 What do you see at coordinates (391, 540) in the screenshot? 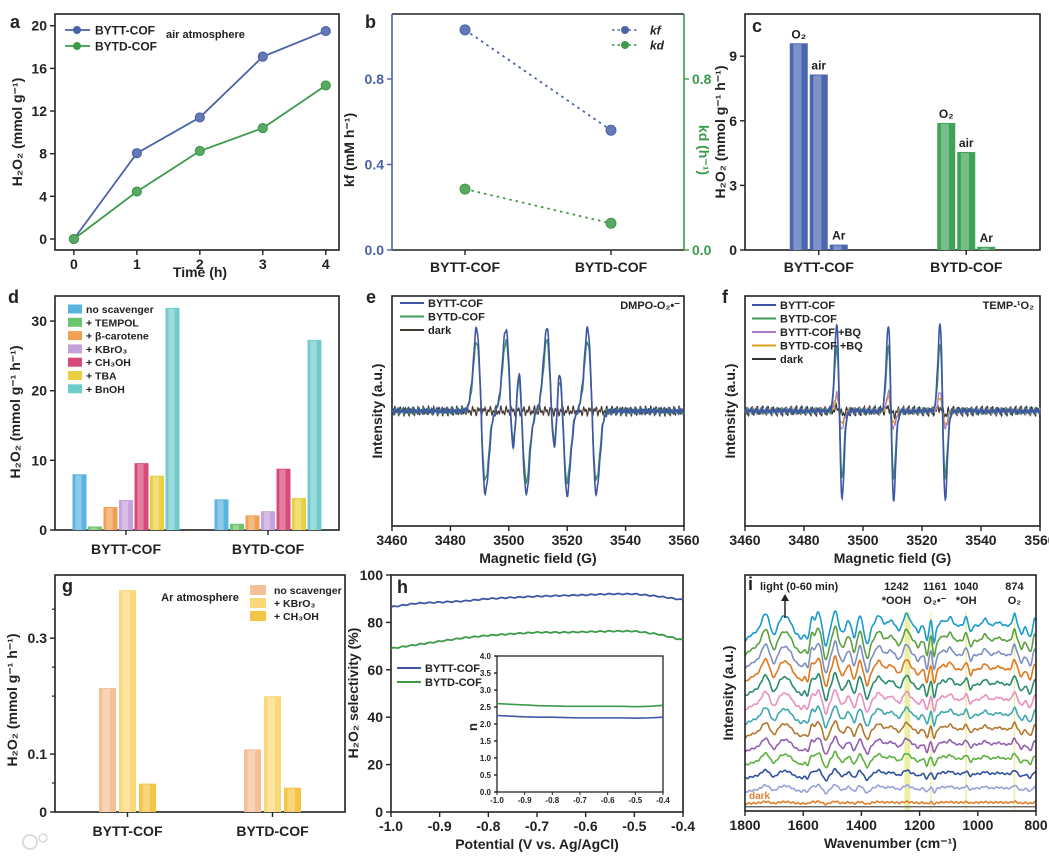
I see `x-tick-label: 3460` at bounding box center [391, 540].